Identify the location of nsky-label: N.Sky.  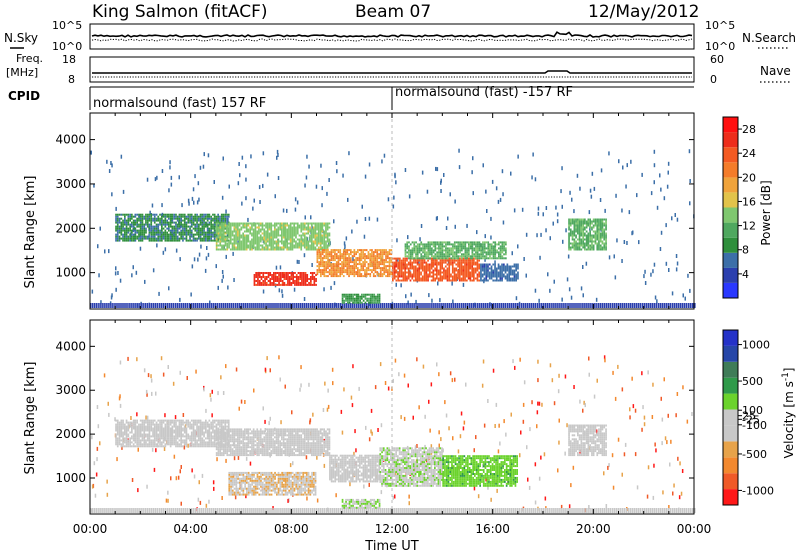
(21, 38).